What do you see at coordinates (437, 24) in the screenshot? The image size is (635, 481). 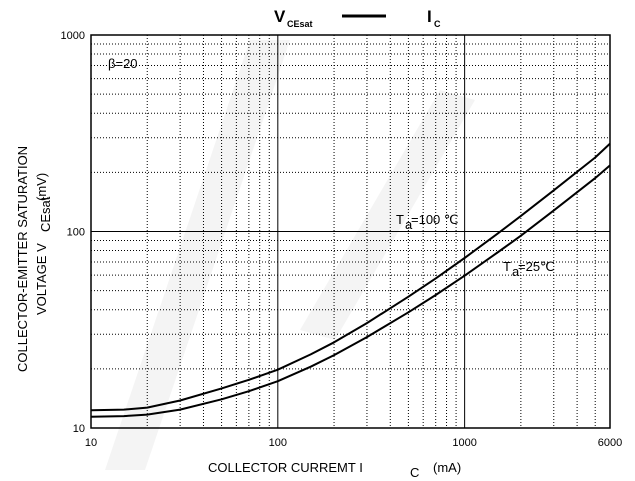 I see `title-ic-sub: C` at bounding box center [437, 24].